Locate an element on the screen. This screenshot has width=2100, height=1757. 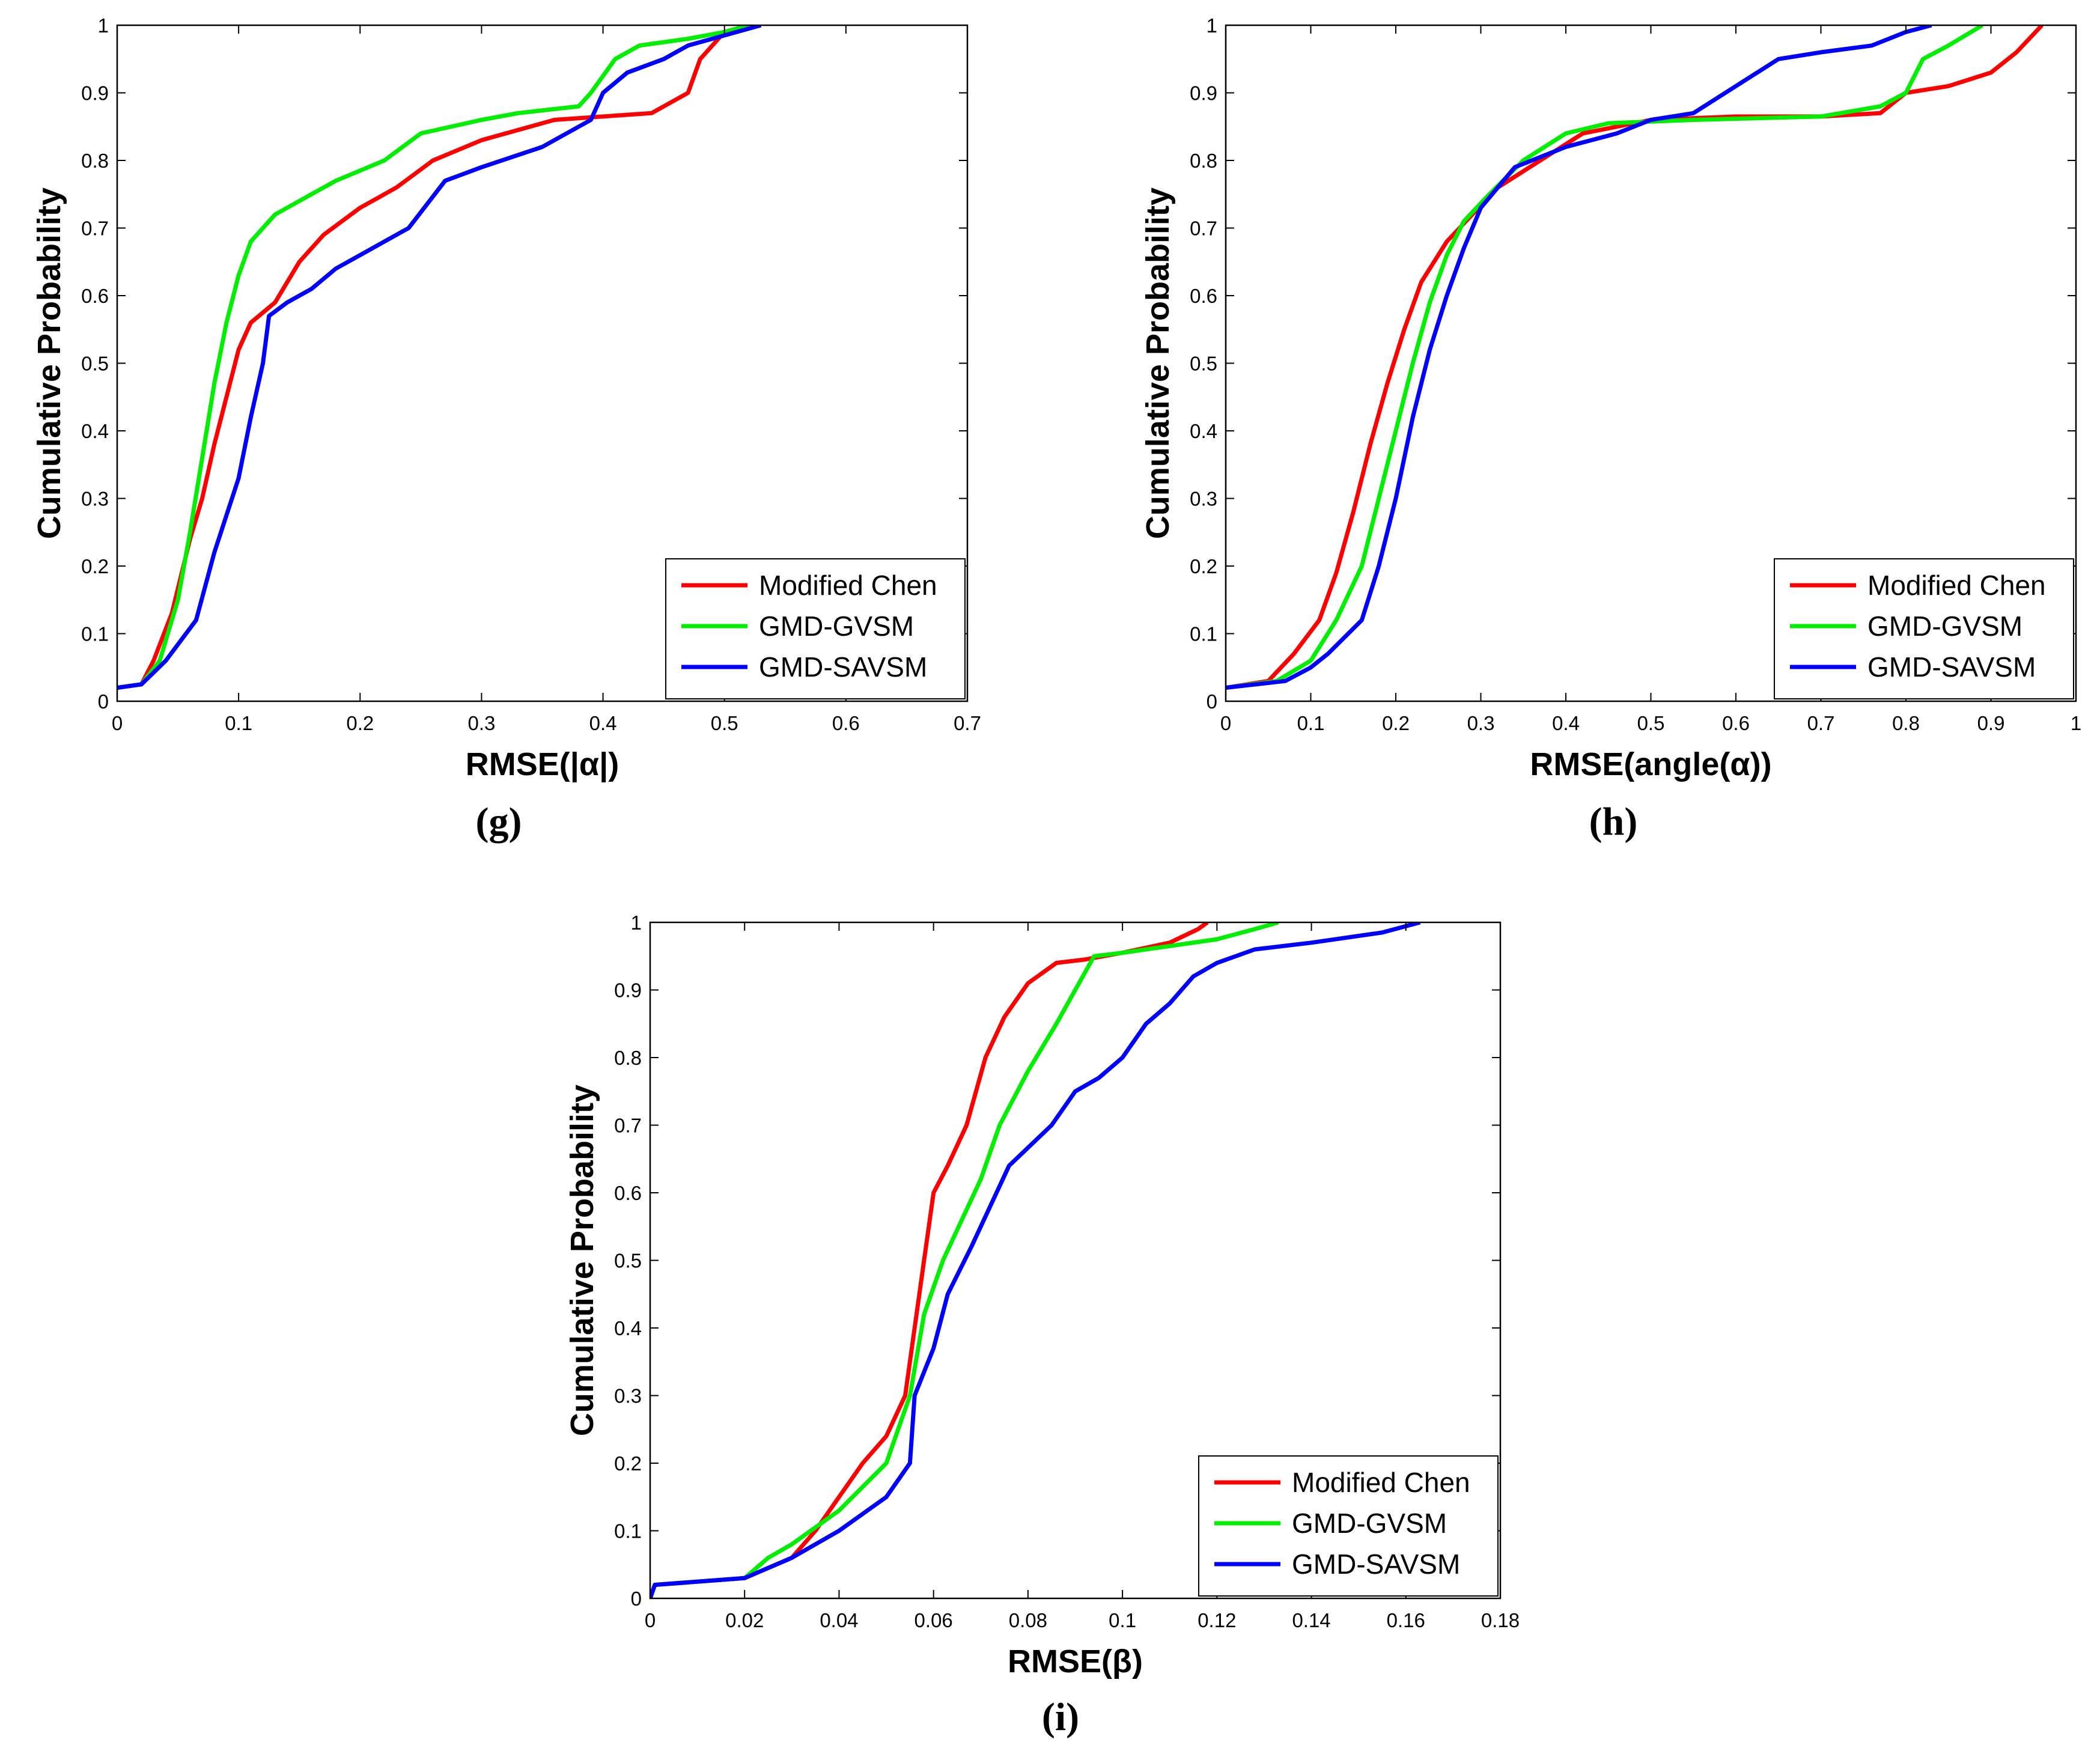
x-tick-label: 0.9 is located at coordinates (1991, 723).